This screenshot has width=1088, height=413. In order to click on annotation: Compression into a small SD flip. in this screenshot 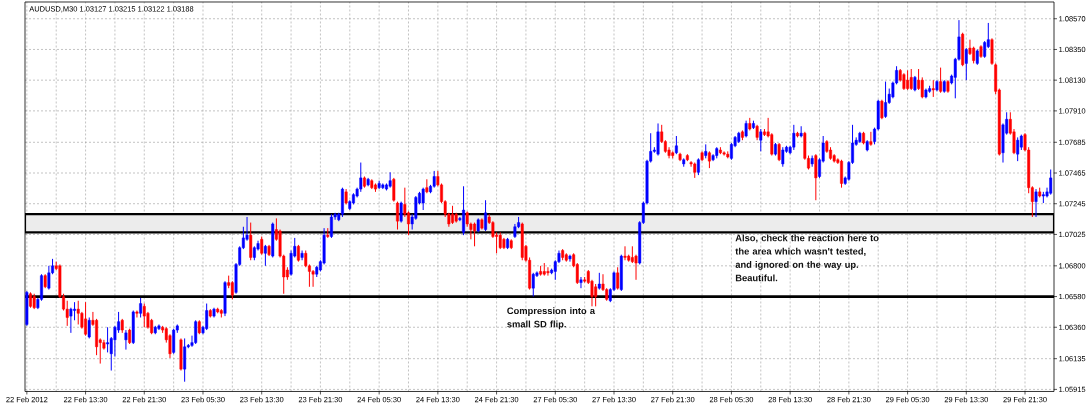, I will do `click(551, 318)`.